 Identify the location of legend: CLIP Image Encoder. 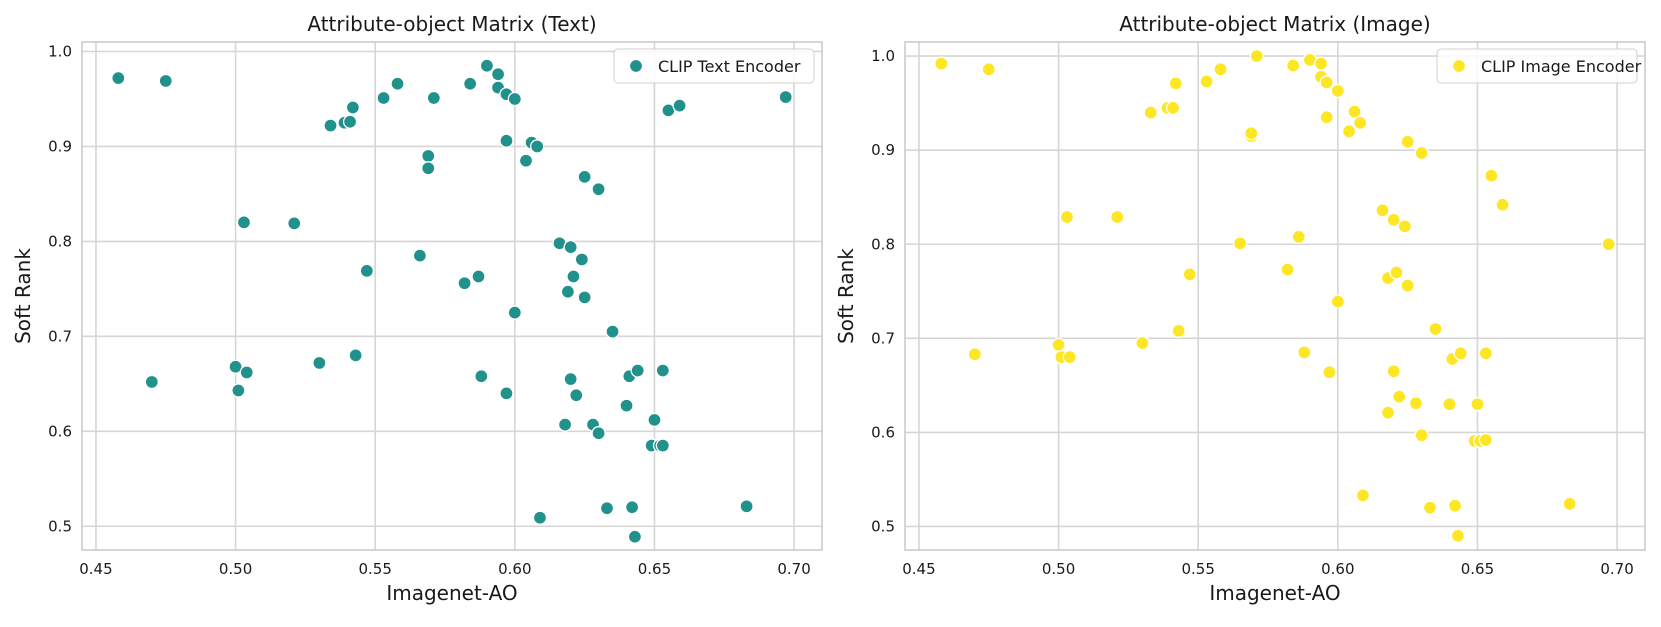
(1539, 66).